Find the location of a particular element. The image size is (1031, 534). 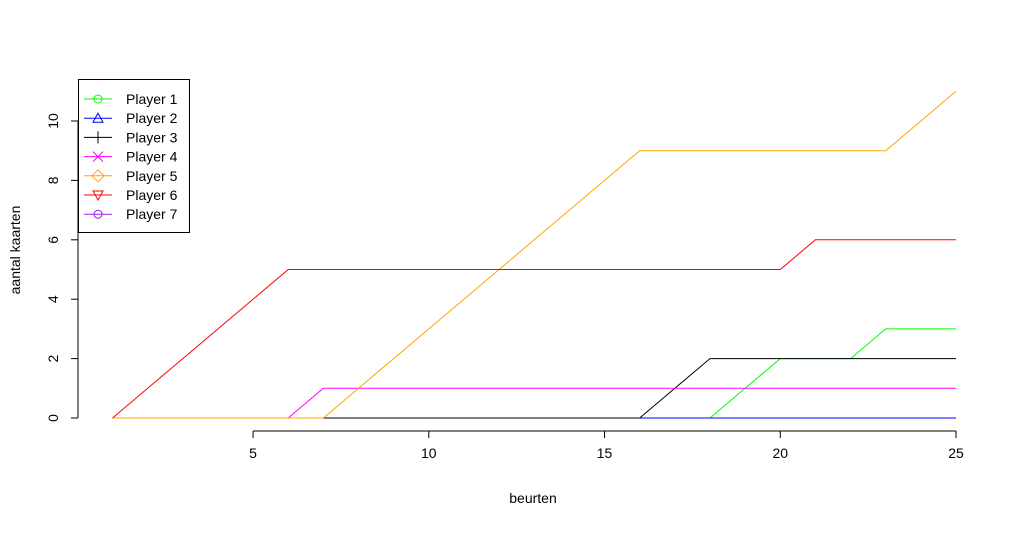

triangle-marker-icon is located at coordinates (98, 117).